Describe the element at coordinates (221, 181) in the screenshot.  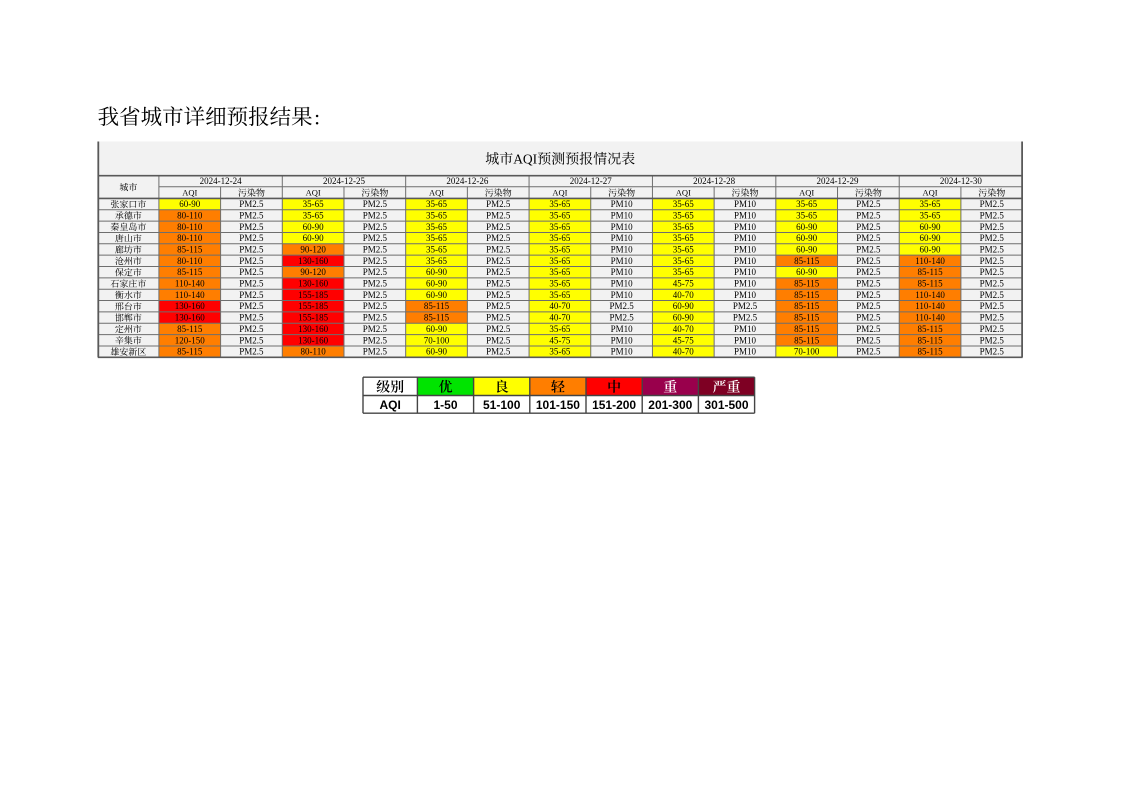
I see `svg-text: 2024-12-24` at that location.